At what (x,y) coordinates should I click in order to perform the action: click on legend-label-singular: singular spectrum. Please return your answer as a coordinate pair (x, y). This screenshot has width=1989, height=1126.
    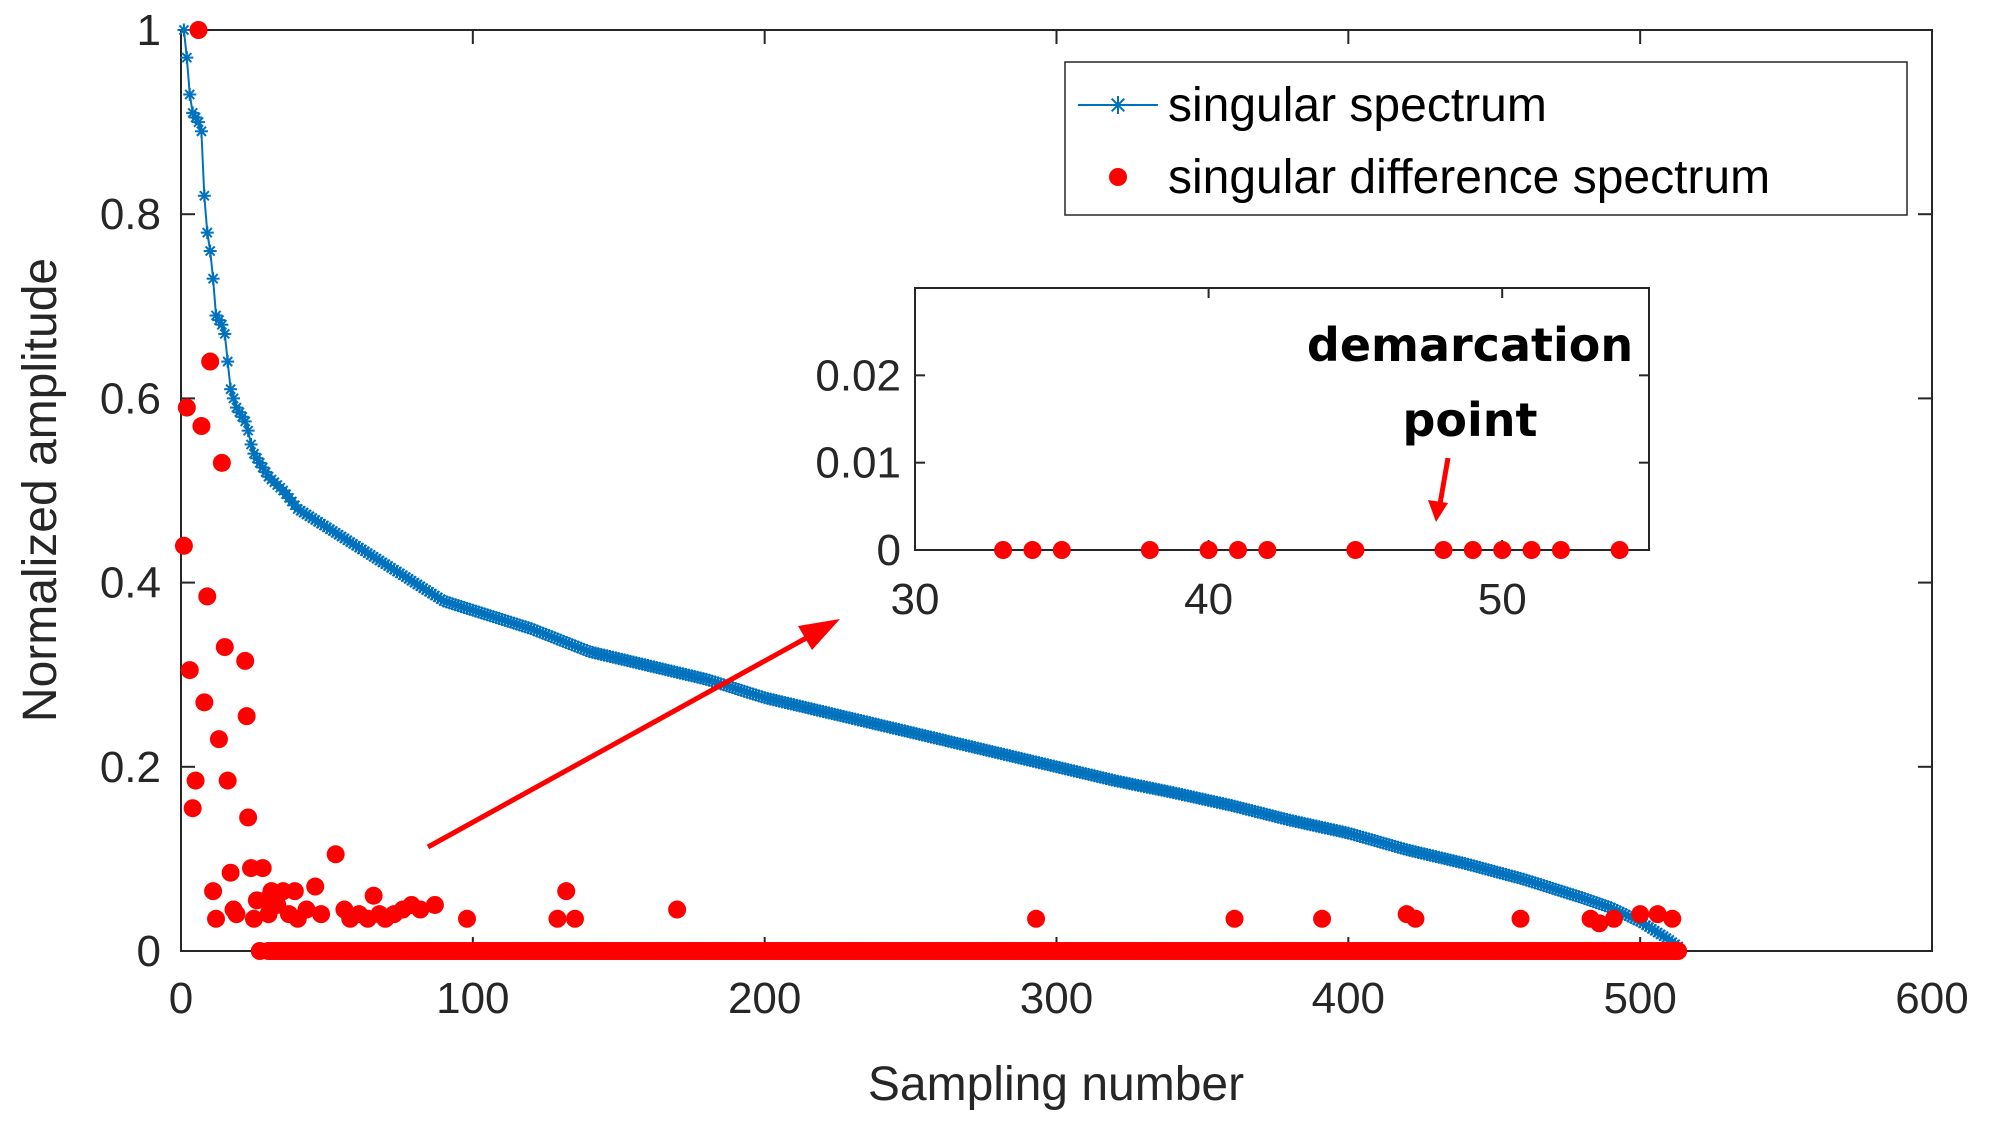
    Looking at the image, I should click on (1357, 105).